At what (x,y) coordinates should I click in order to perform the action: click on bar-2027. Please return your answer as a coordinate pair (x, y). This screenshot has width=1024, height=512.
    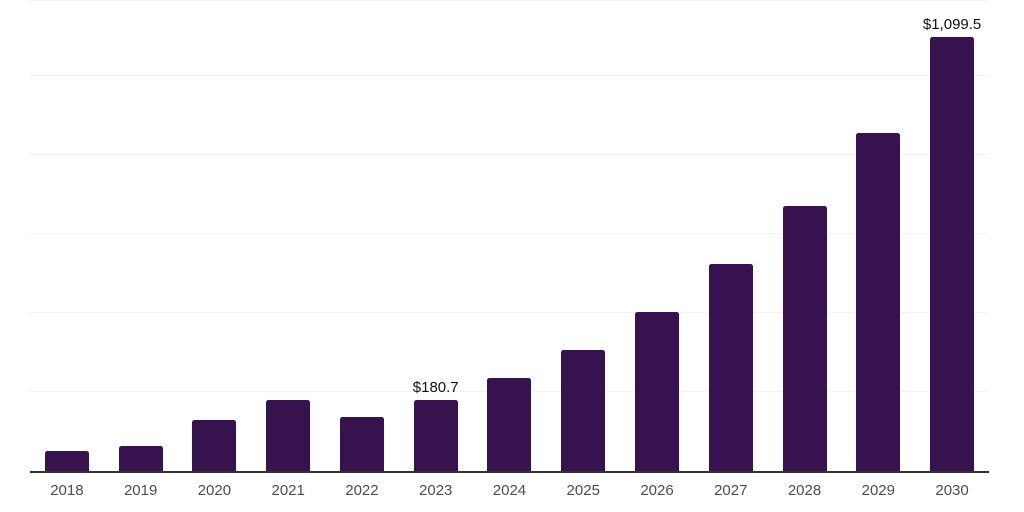
    Looking at the image, I should click on (730, 367).